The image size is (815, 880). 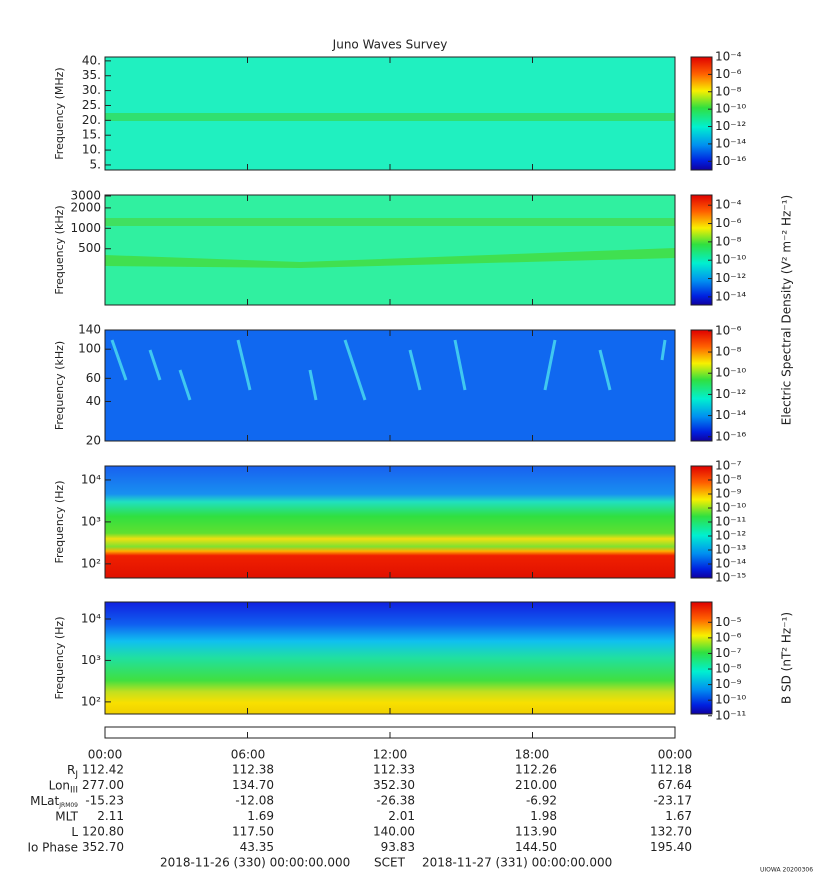 I want to click on y-axis-label: Frequency (MHz), so click(x=59, y=113).